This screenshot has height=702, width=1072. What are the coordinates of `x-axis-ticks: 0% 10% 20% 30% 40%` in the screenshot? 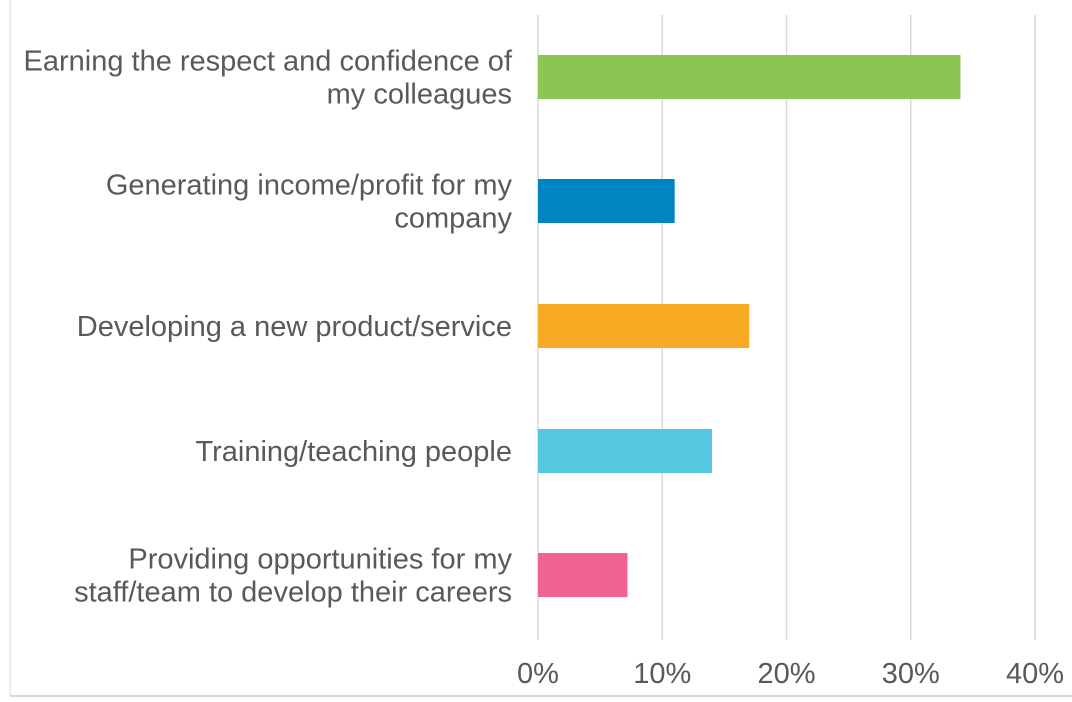 It's located at (790, 674).